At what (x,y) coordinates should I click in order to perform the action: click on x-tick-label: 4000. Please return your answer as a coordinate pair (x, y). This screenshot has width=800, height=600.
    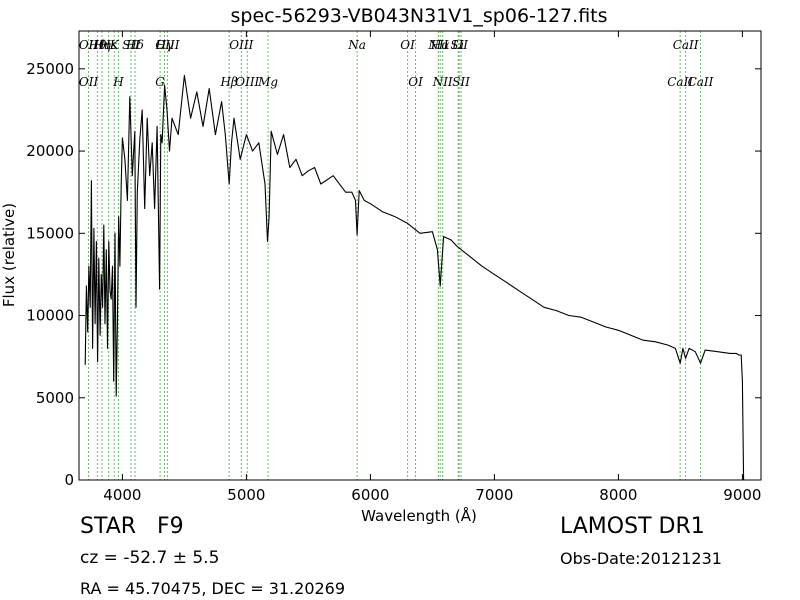
    Looking at the image, I should click on (122, 495).